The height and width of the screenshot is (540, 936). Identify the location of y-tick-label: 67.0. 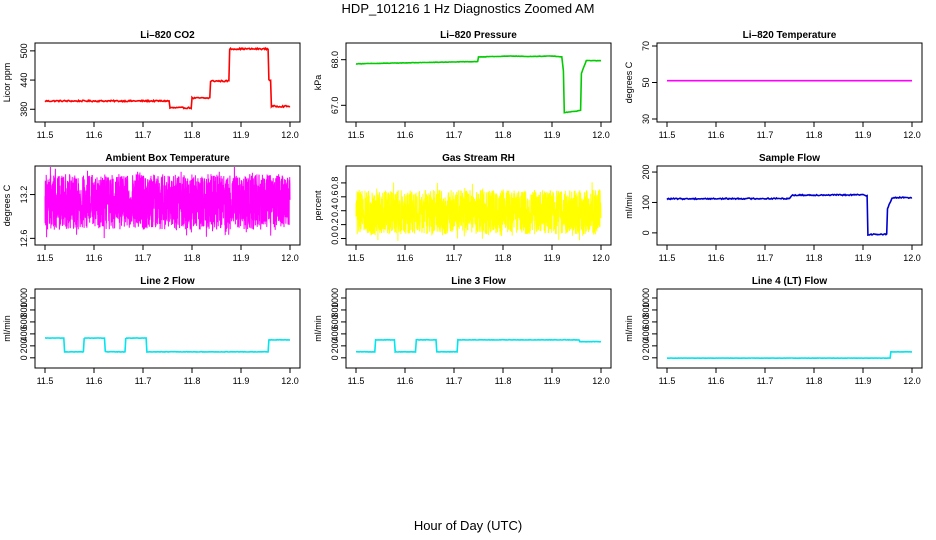
(335, 106).